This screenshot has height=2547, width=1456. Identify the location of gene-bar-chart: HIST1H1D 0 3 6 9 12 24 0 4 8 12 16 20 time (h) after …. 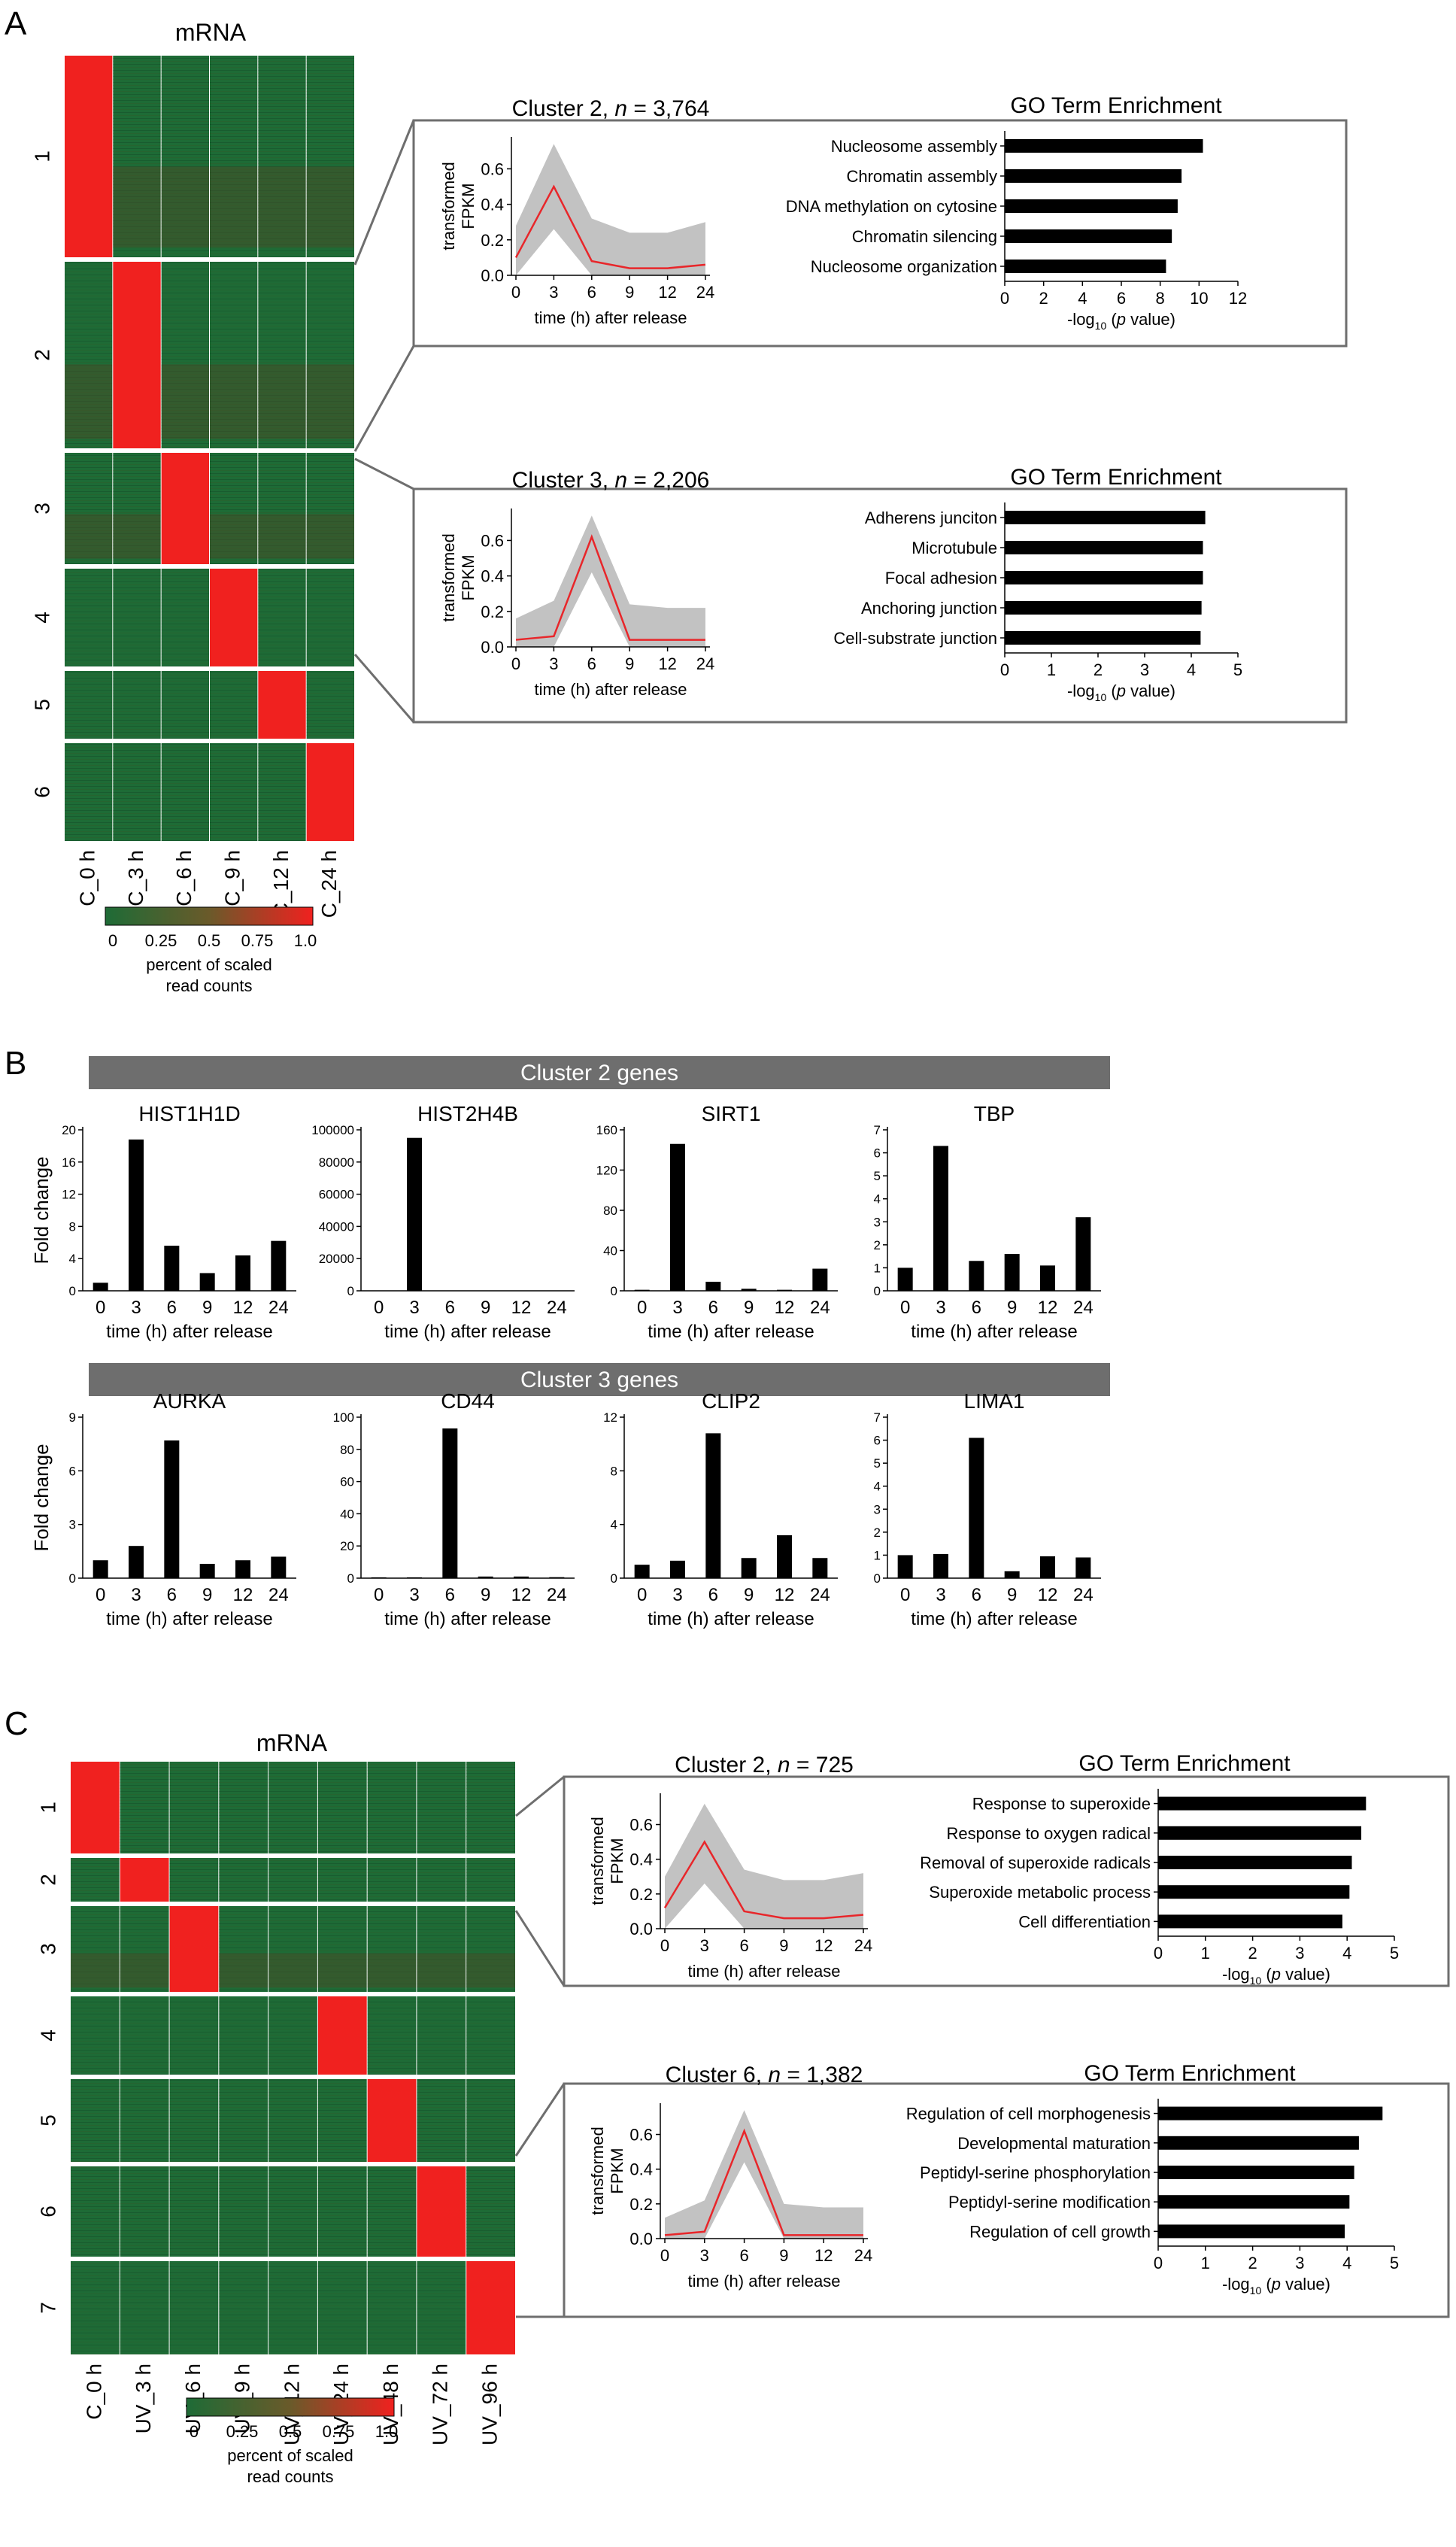
(163, 1222).